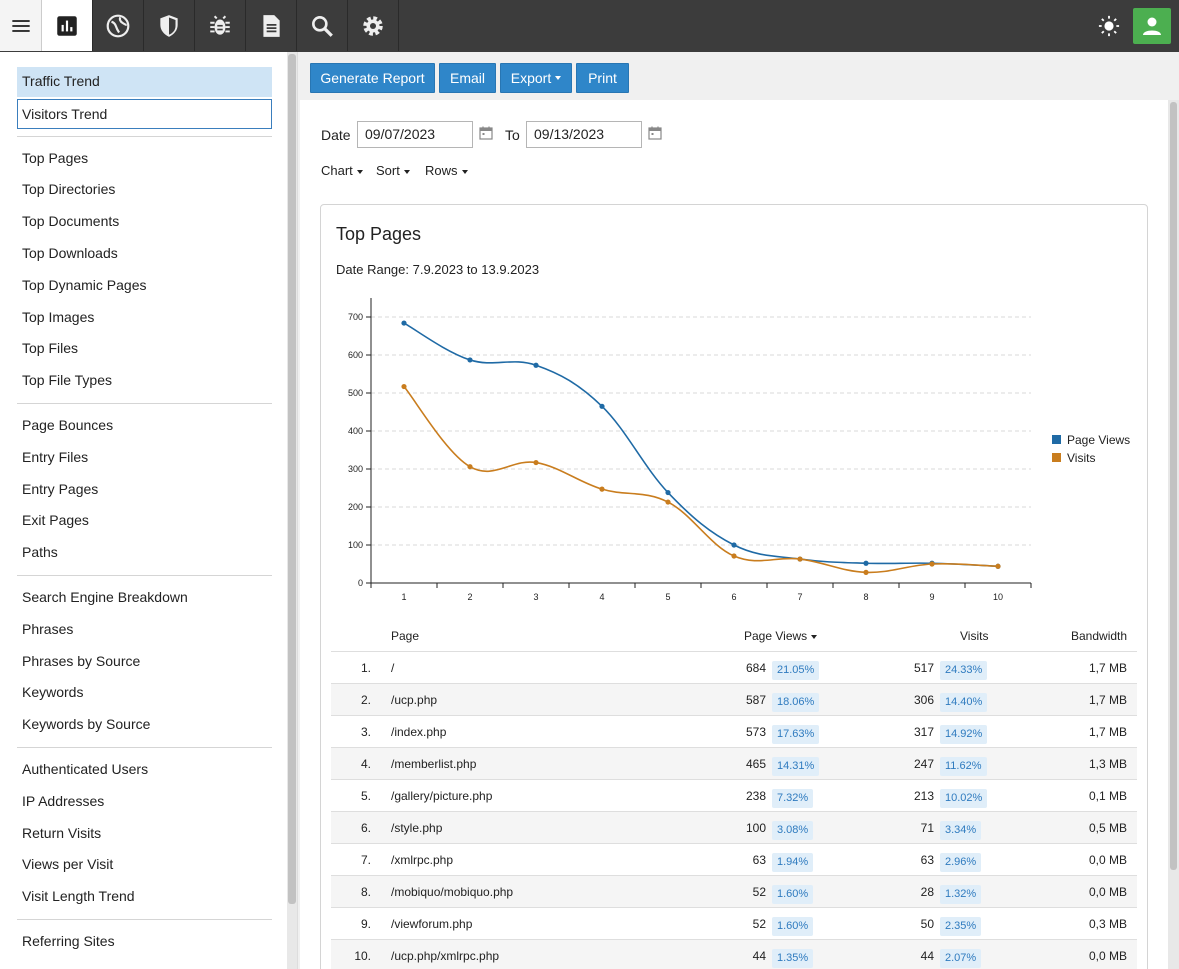  Describe the element at coordinates (342, 170) in the screenshot. I see `chart-dropdown: Chart` at that location.